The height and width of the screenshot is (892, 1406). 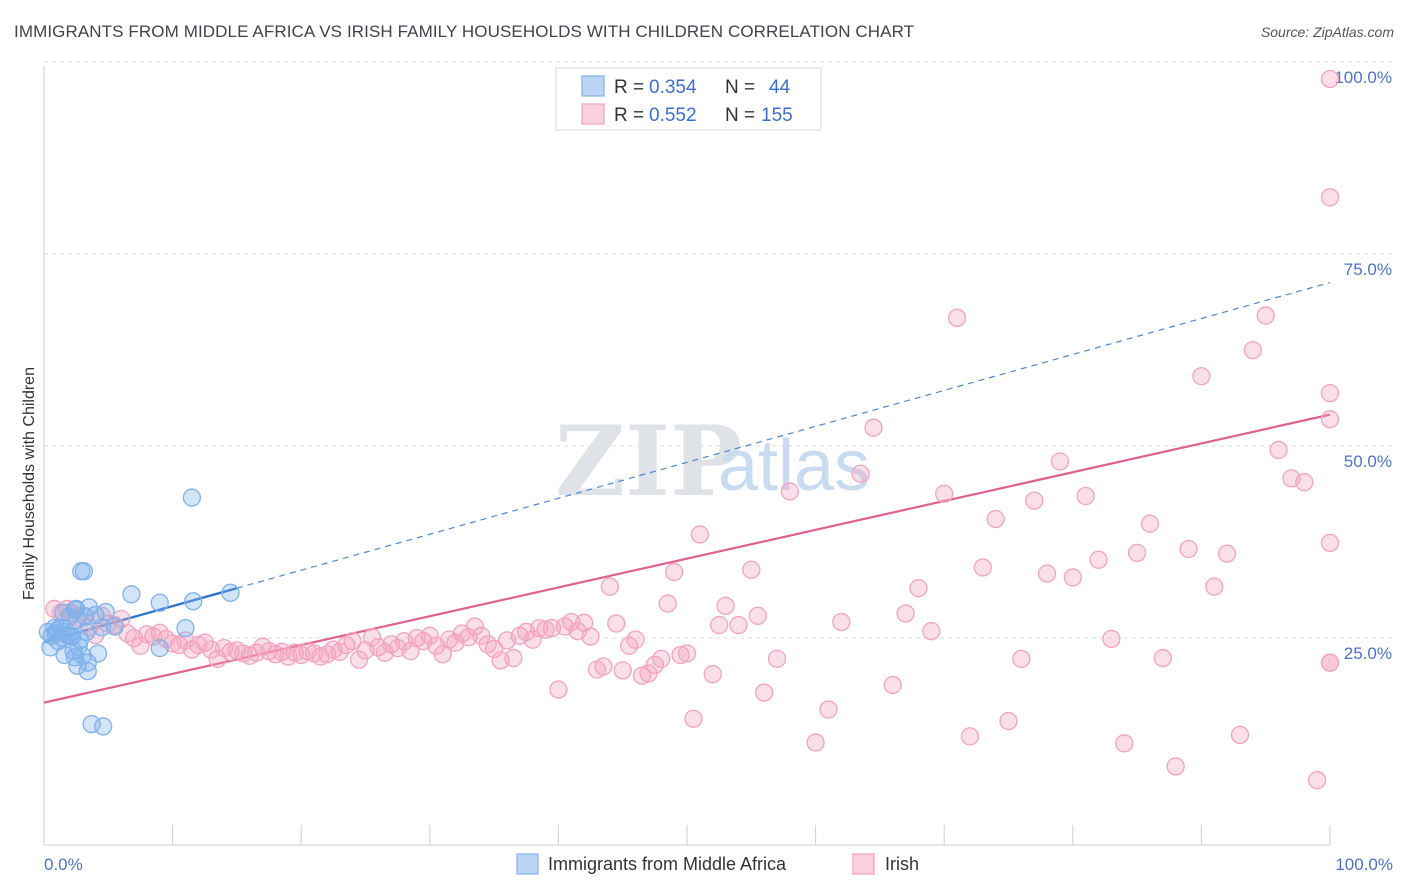 What do you see at coordinates (673, 87) in the screenshot?
I see `legend-r-value-0: 0.354` at bounding box center [673, 87].